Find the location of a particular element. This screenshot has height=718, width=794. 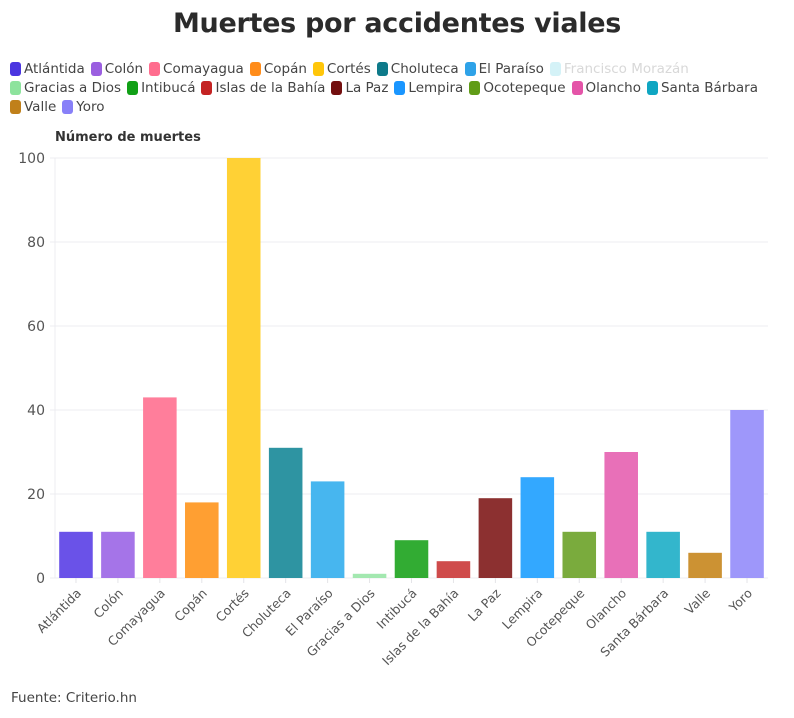

legend-label: La Paz is located at coordinates (367, 87).